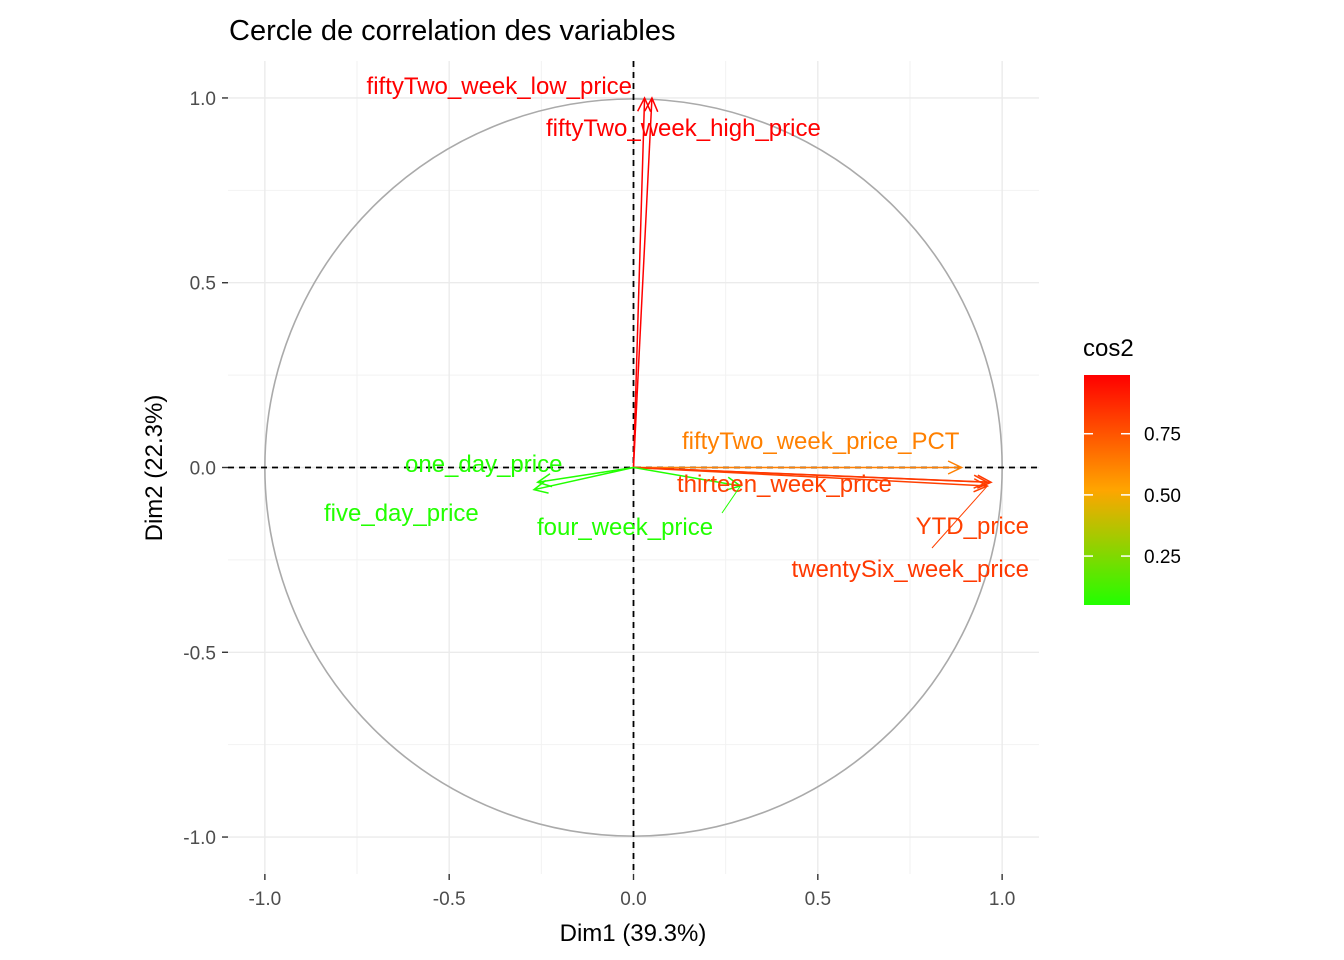 The width and height of the screenshot is (1344, 960). What do you see at coordinates (1162, 496) in the screenshot?
I see `legend-tick-label: 0.50` at bounding box center [1162, 496].